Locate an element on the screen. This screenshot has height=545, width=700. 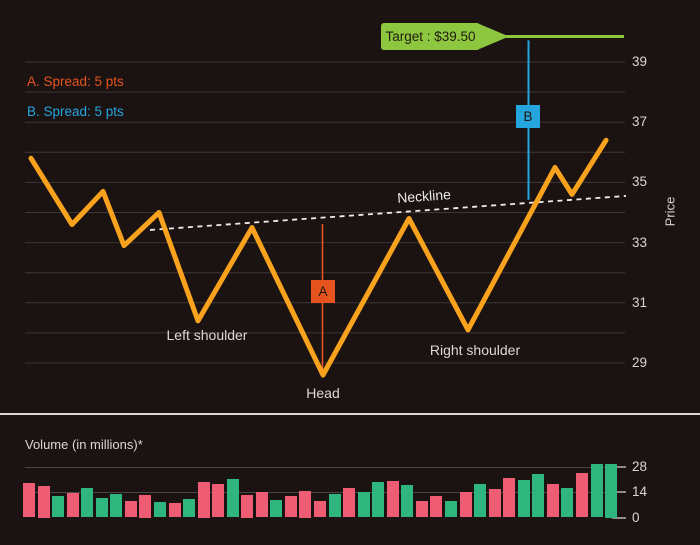
price-tick-label: 29 is located at coordinates (640, 362).